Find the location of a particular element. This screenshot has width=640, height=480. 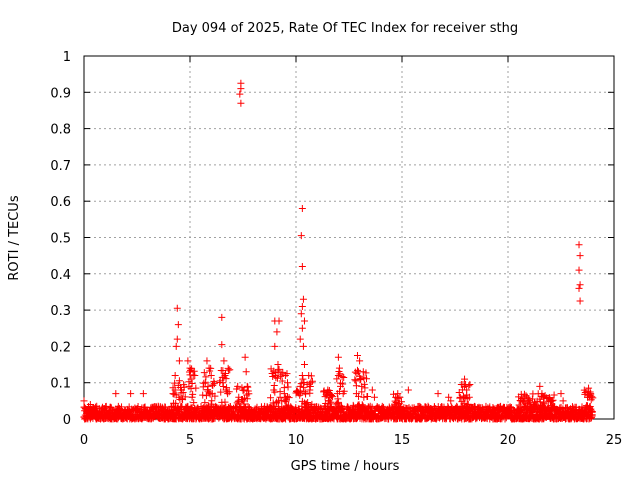

x-axis-label: GPS time / hours is located at coordinates (345, 466).